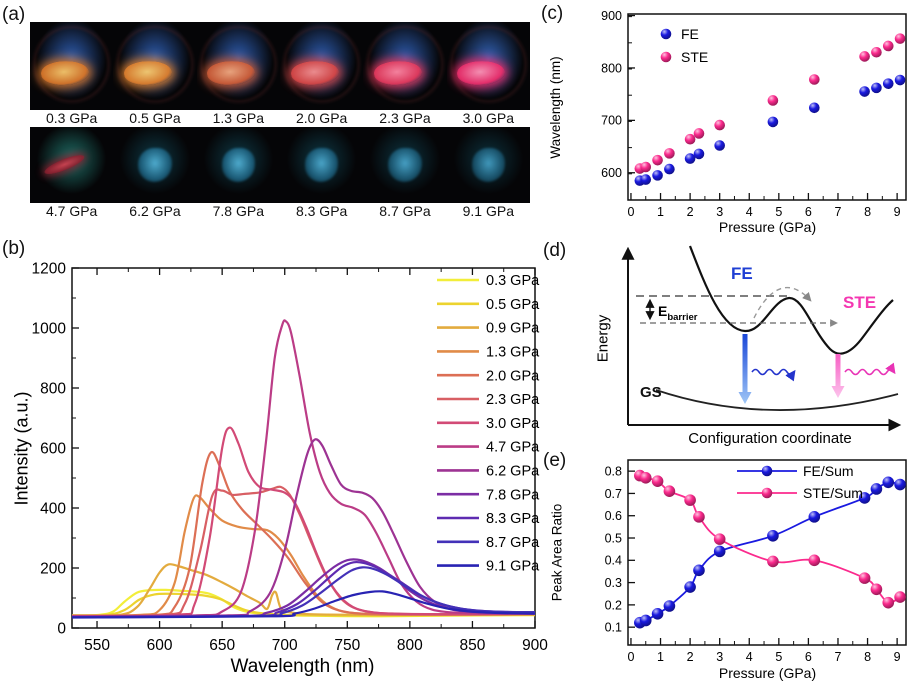 This screenshot has height=686, width=918. What do you see at coordinates (513, 519) in the screenshot?
I see `legend-entry-label: 8.3 GPa` at bounding box center [513, 519].